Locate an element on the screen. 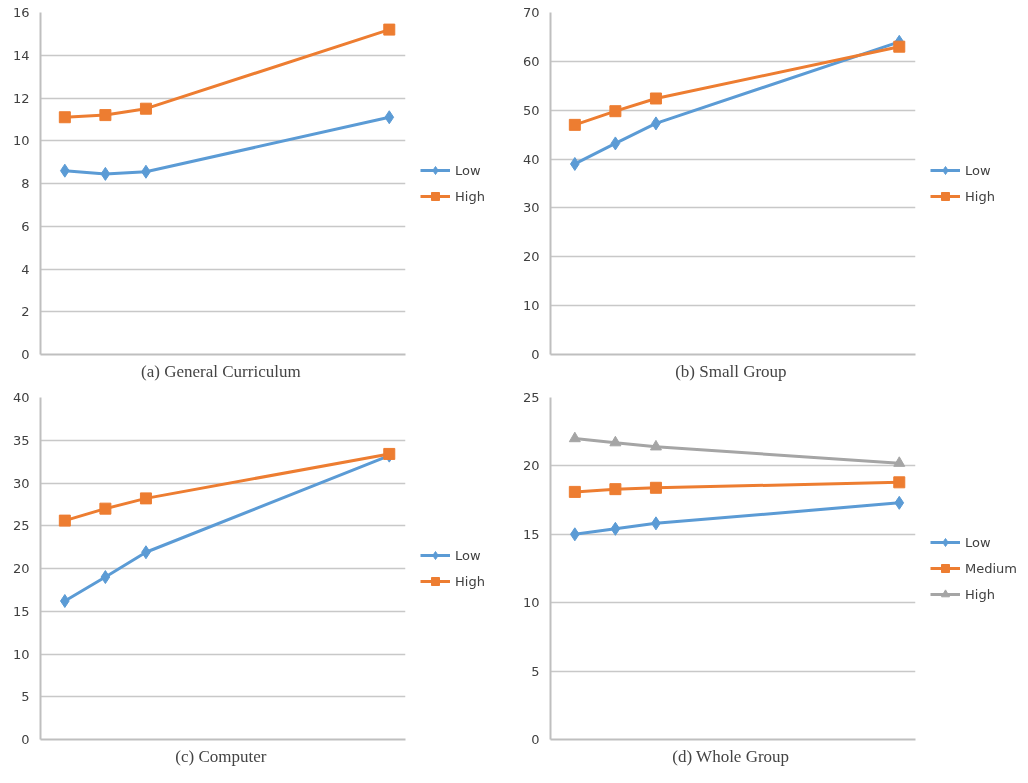 This screenshot has width=1028, height=783. y-tick-label: 2 is located at coordinates (25, 312).